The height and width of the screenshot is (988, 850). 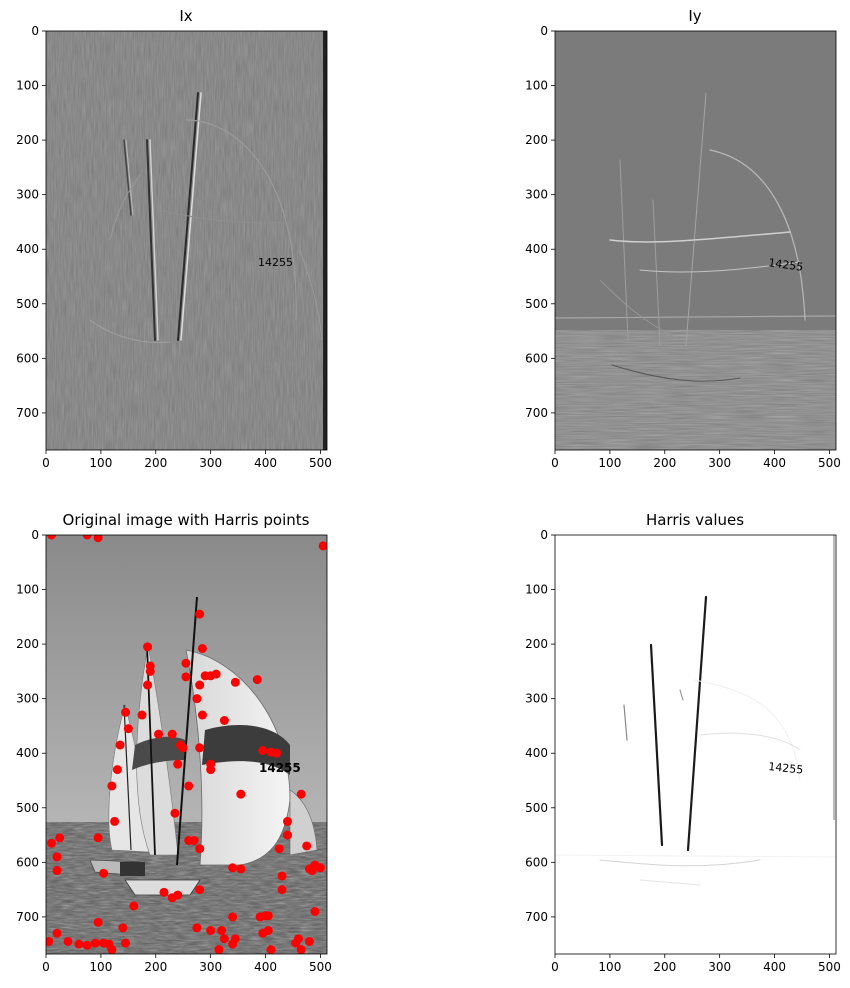 I want to click on panel-ix-frame, so click(x=186, y=240).